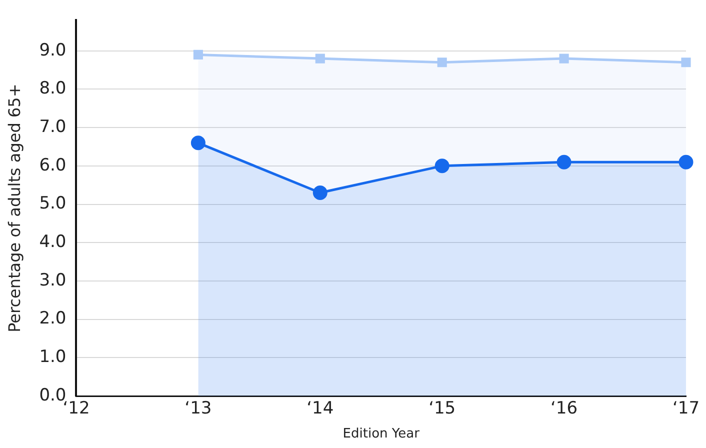 The width and height of the screenshot is (706, 448). I want to click on y-tick-label: 3.0, so click(52, 280).